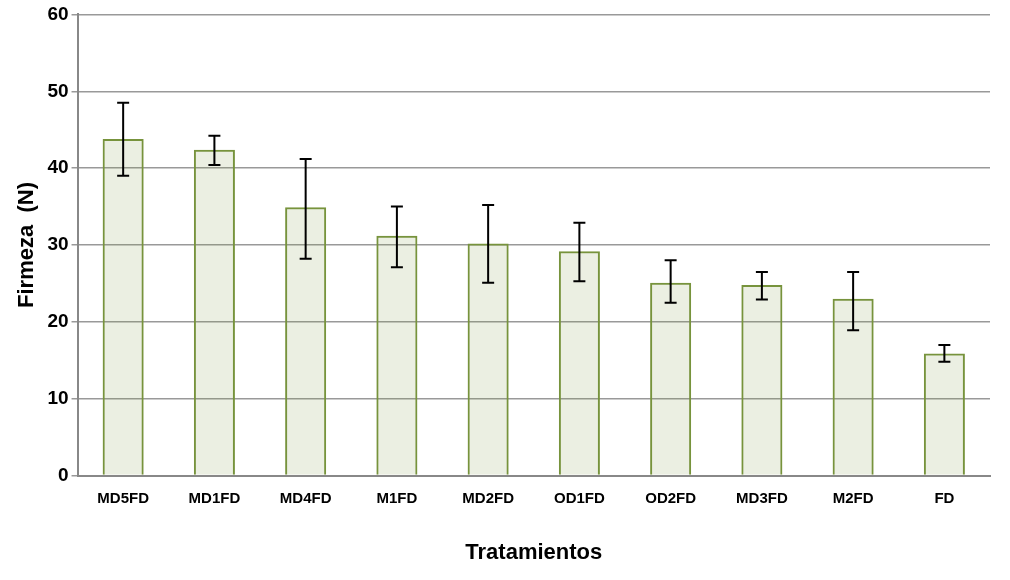  I want to click on y-tick-label: 60, so click(58, 13).